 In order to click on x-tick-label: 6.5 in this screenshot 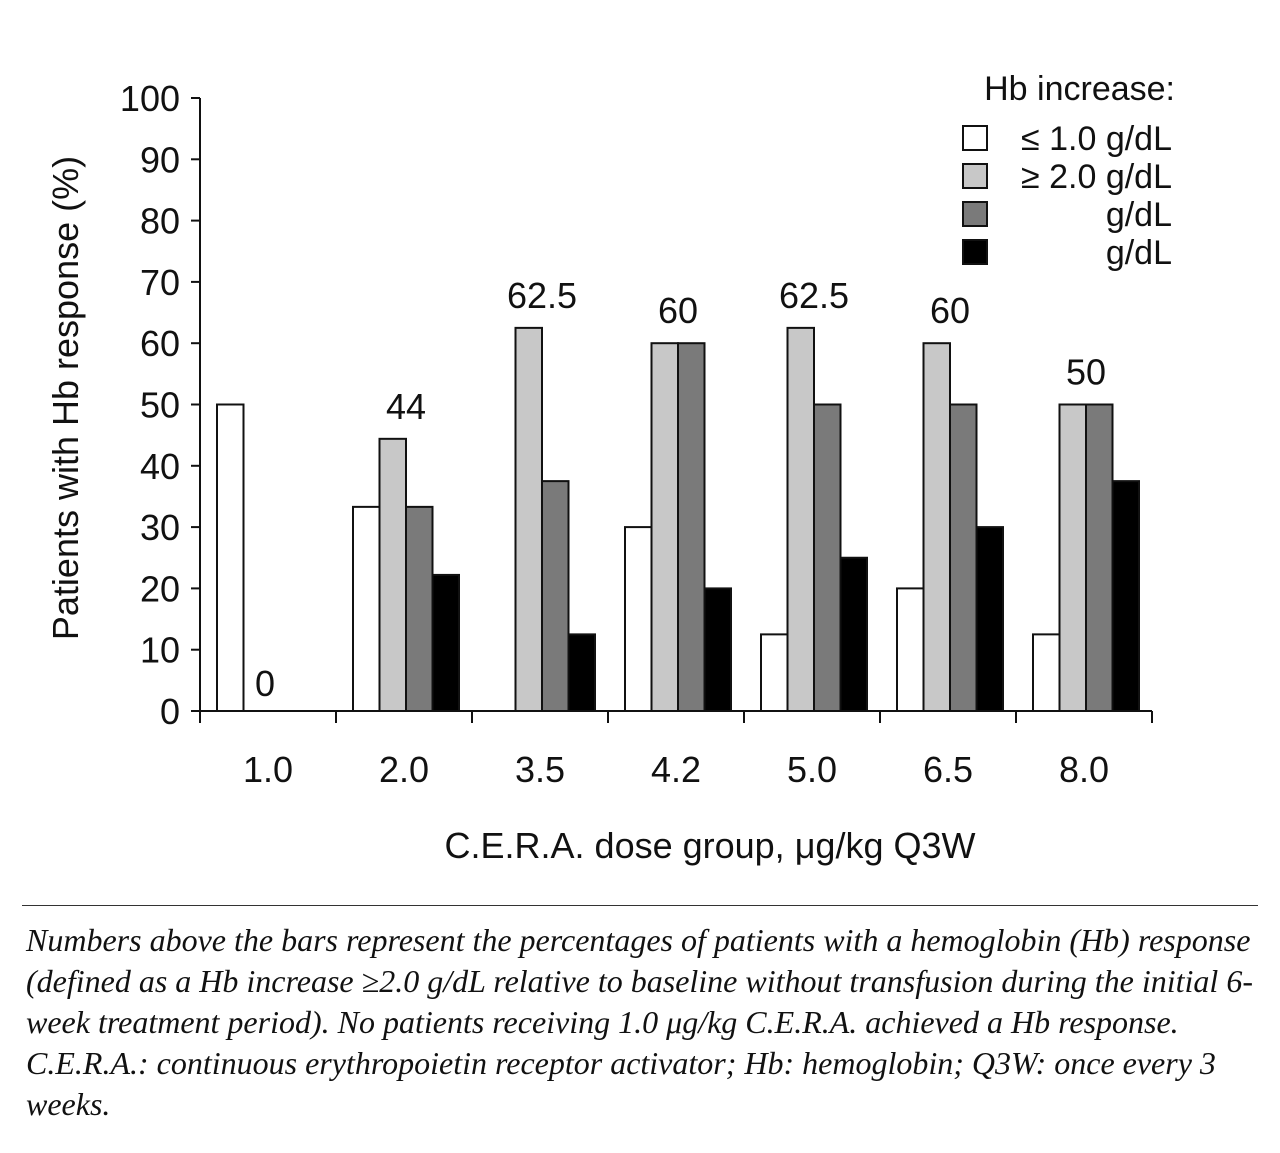, I will do `click(948, 769)`.